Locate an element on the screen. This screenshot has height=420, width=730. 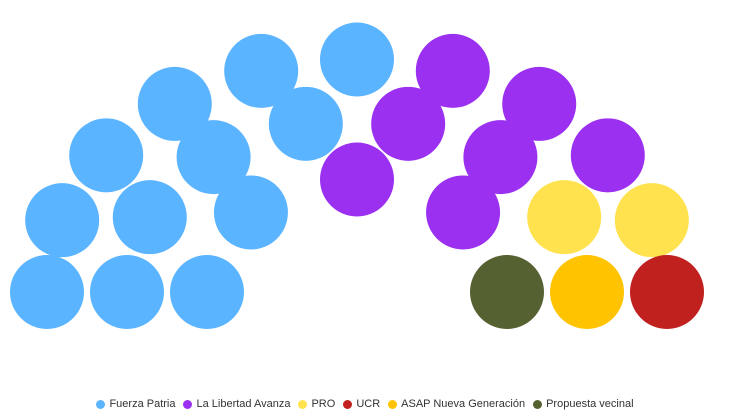
legend-item: PRO is located at coordinates (316, 404).